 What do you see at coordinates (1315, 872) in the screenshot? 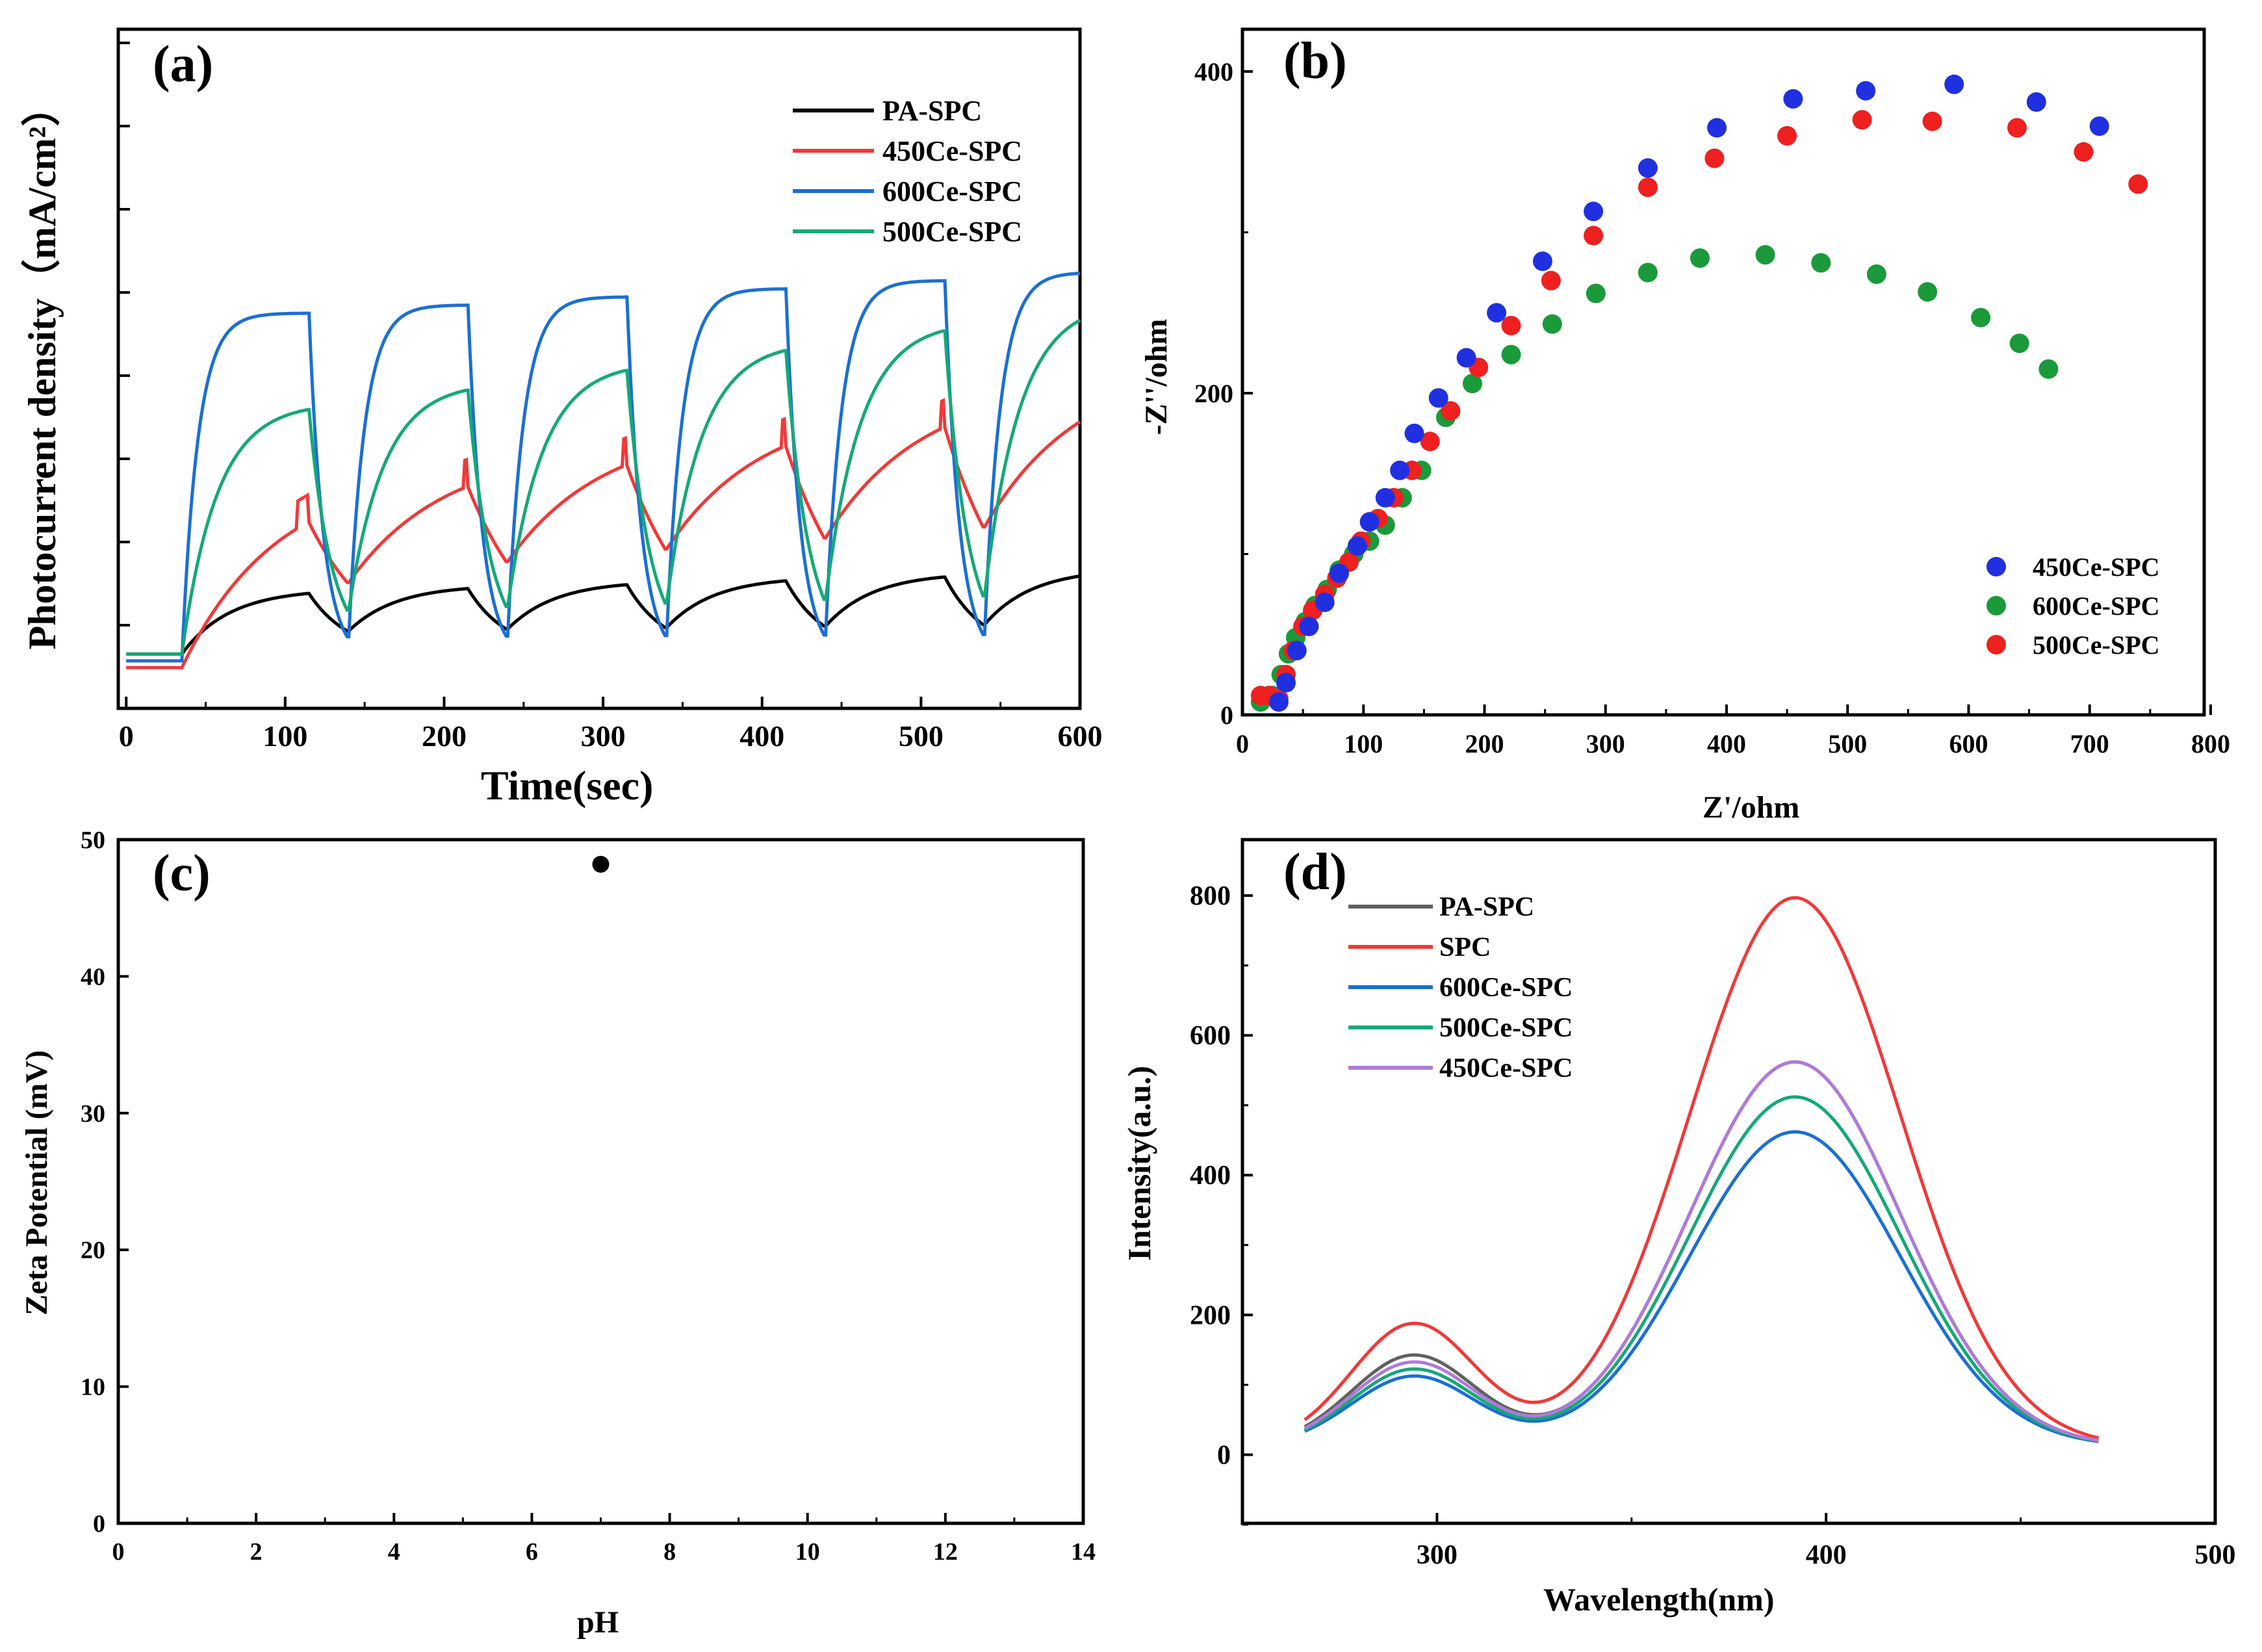
I see `panel-d-label: (d)` at bounding box center [1315, 872].